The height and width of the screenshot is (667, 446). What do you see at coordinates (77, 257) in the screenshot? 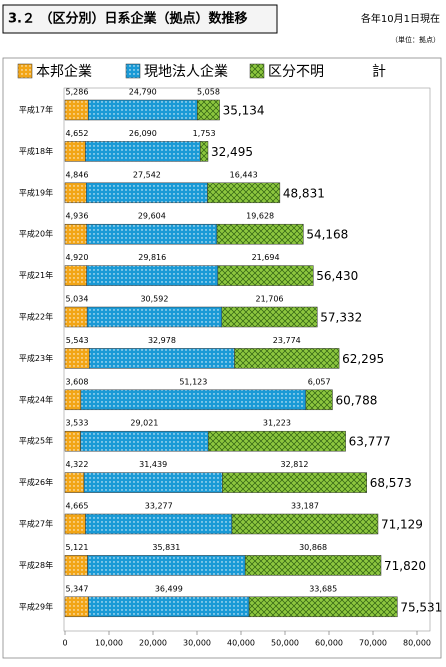
I see `data-label: 4,920` at bounding box center [77, 257].